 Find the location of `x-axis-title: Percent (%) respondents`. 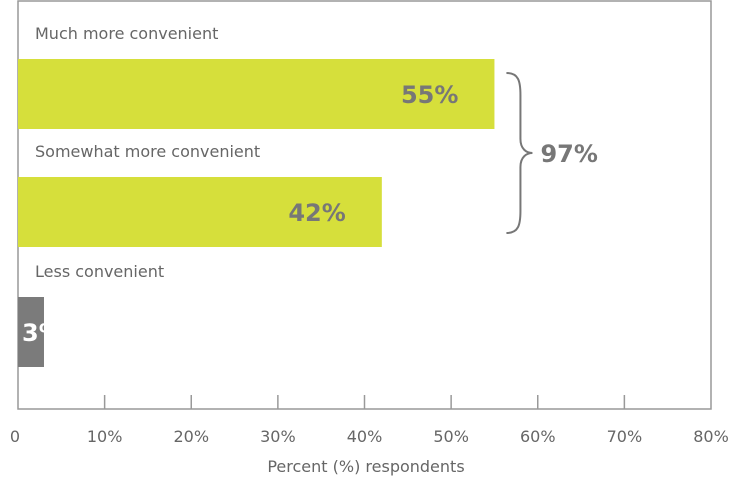

x-axis-title: Percent (%) respondents is located at coordinates (365, 466).